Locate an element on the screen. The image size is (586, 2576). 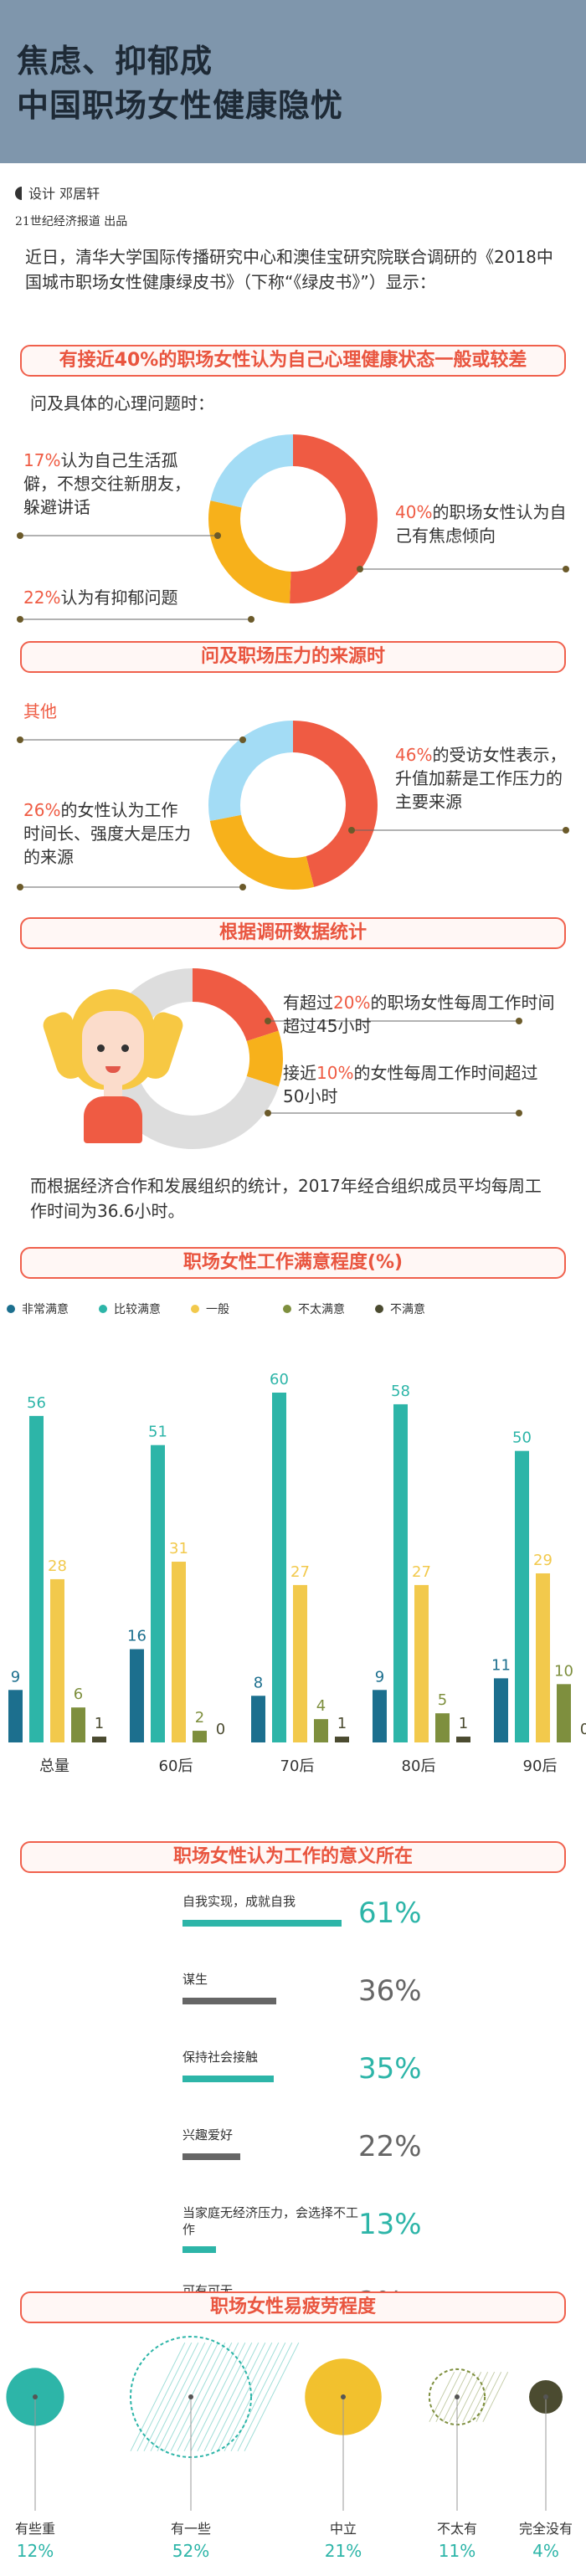
leader-anxiety-dot is located at coordinates (360, 569).